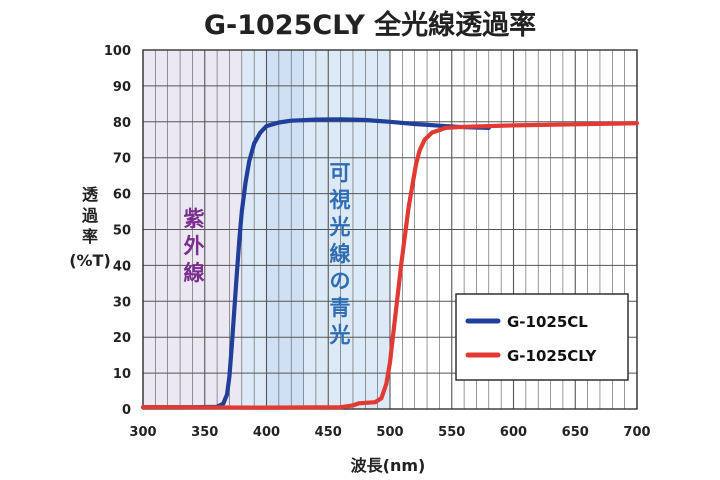  I want to click on y-tick-label: 40, so click(122, 266).